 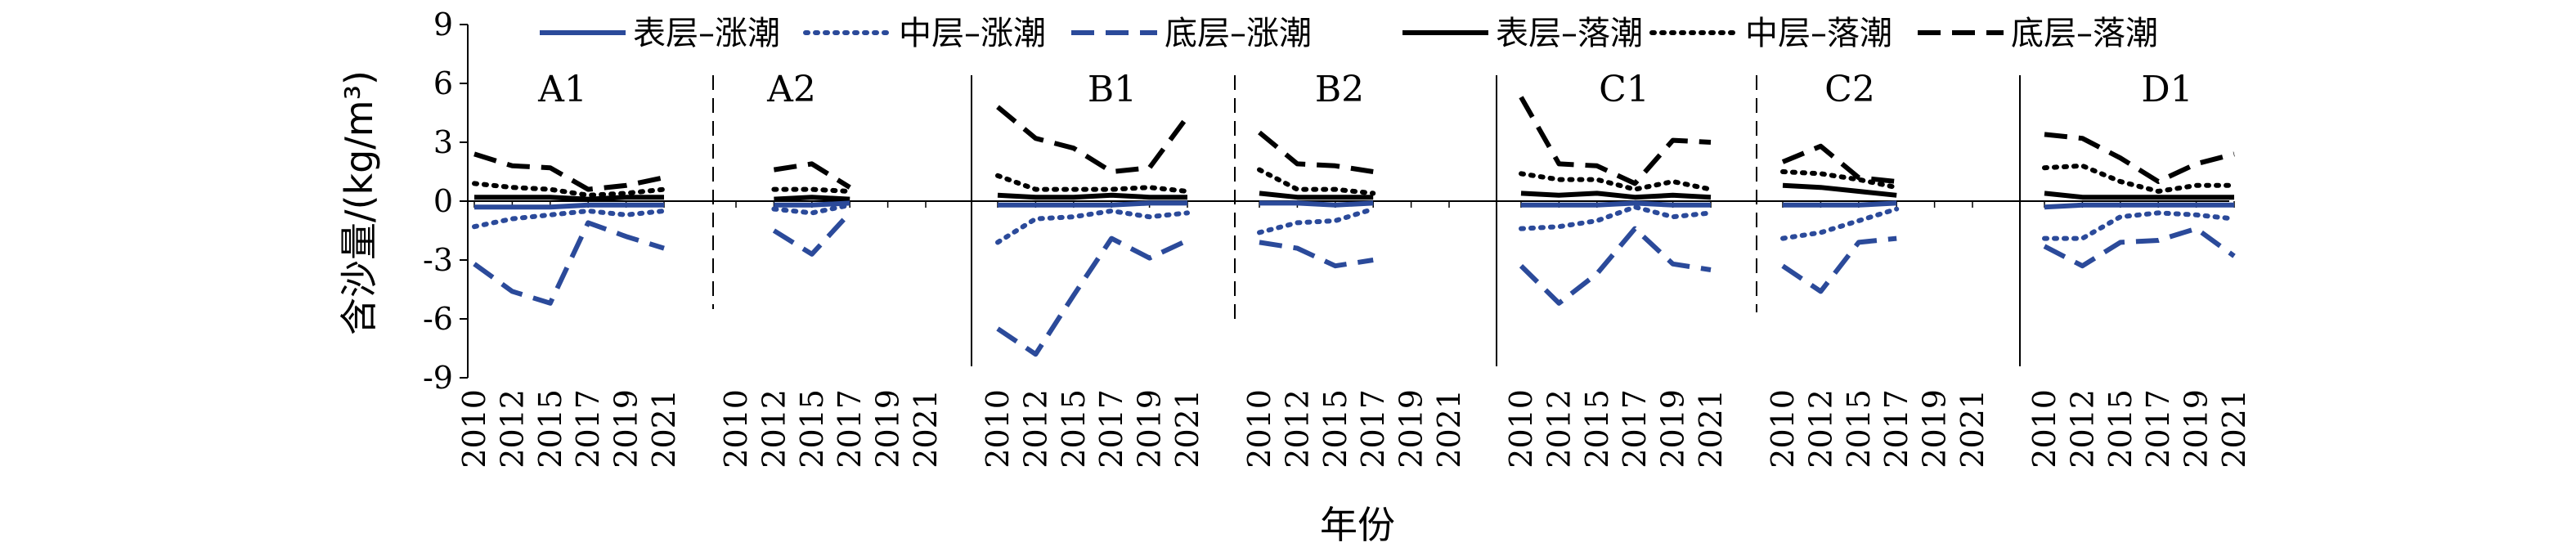 What do you see at coordinates (791, 89) in the screenshot?
I see `panel-label-a2: A2` at bounding box center [791, 89].